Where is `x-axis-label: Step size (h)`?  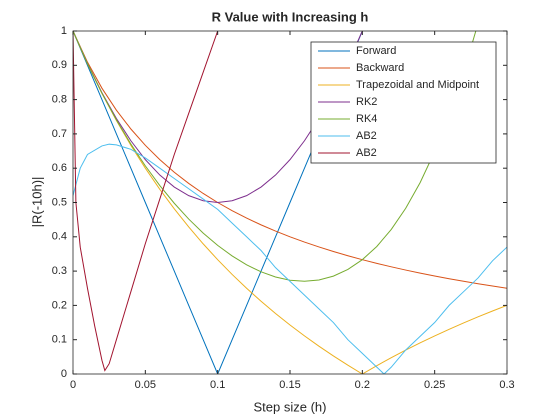 x-axis-label: Step size (h) is located at coordinates (290, 406).